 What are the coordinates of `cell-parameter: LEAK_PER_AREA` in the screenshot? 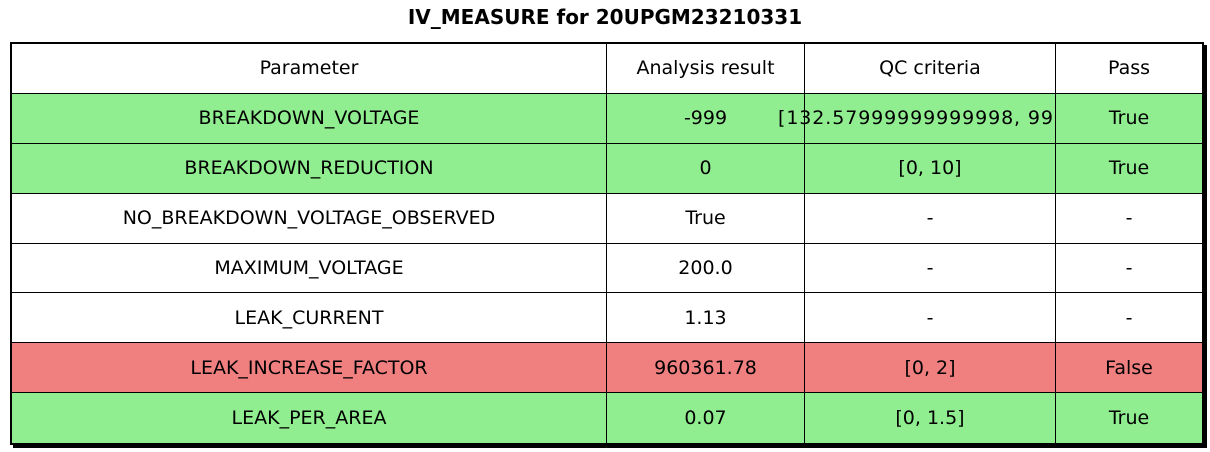 It's located at (309, 418).